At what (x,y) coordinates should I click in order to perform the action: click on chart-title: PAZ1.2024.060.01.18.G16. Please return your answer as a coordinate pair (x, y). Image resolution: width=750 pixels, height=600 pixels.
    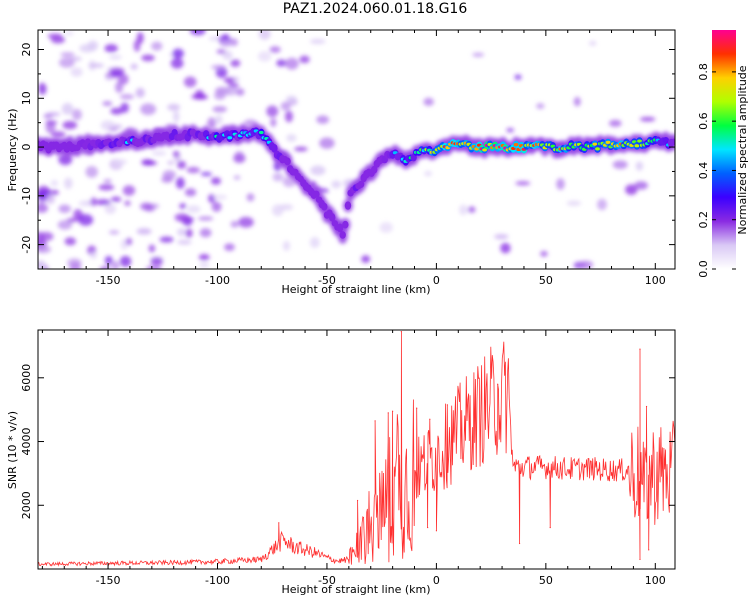
    Looking at the image, I should click on (375, 9).